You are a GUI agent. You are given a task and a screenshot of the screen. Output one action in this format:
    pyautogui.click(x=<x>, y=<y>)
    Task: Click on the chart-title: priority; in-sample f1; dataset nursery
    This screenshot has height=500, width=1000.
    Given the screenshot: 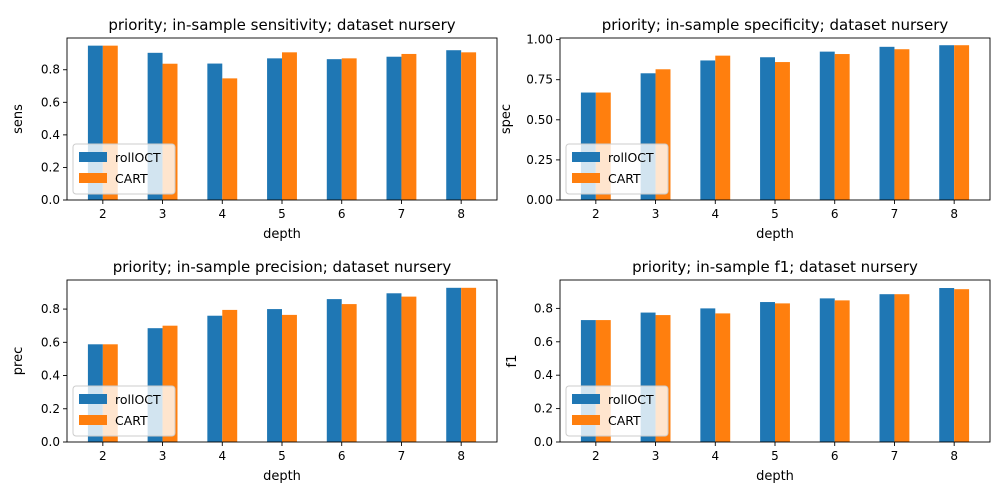 What is the action you would take?
    pyautogui.click(x=775, y=267)
    